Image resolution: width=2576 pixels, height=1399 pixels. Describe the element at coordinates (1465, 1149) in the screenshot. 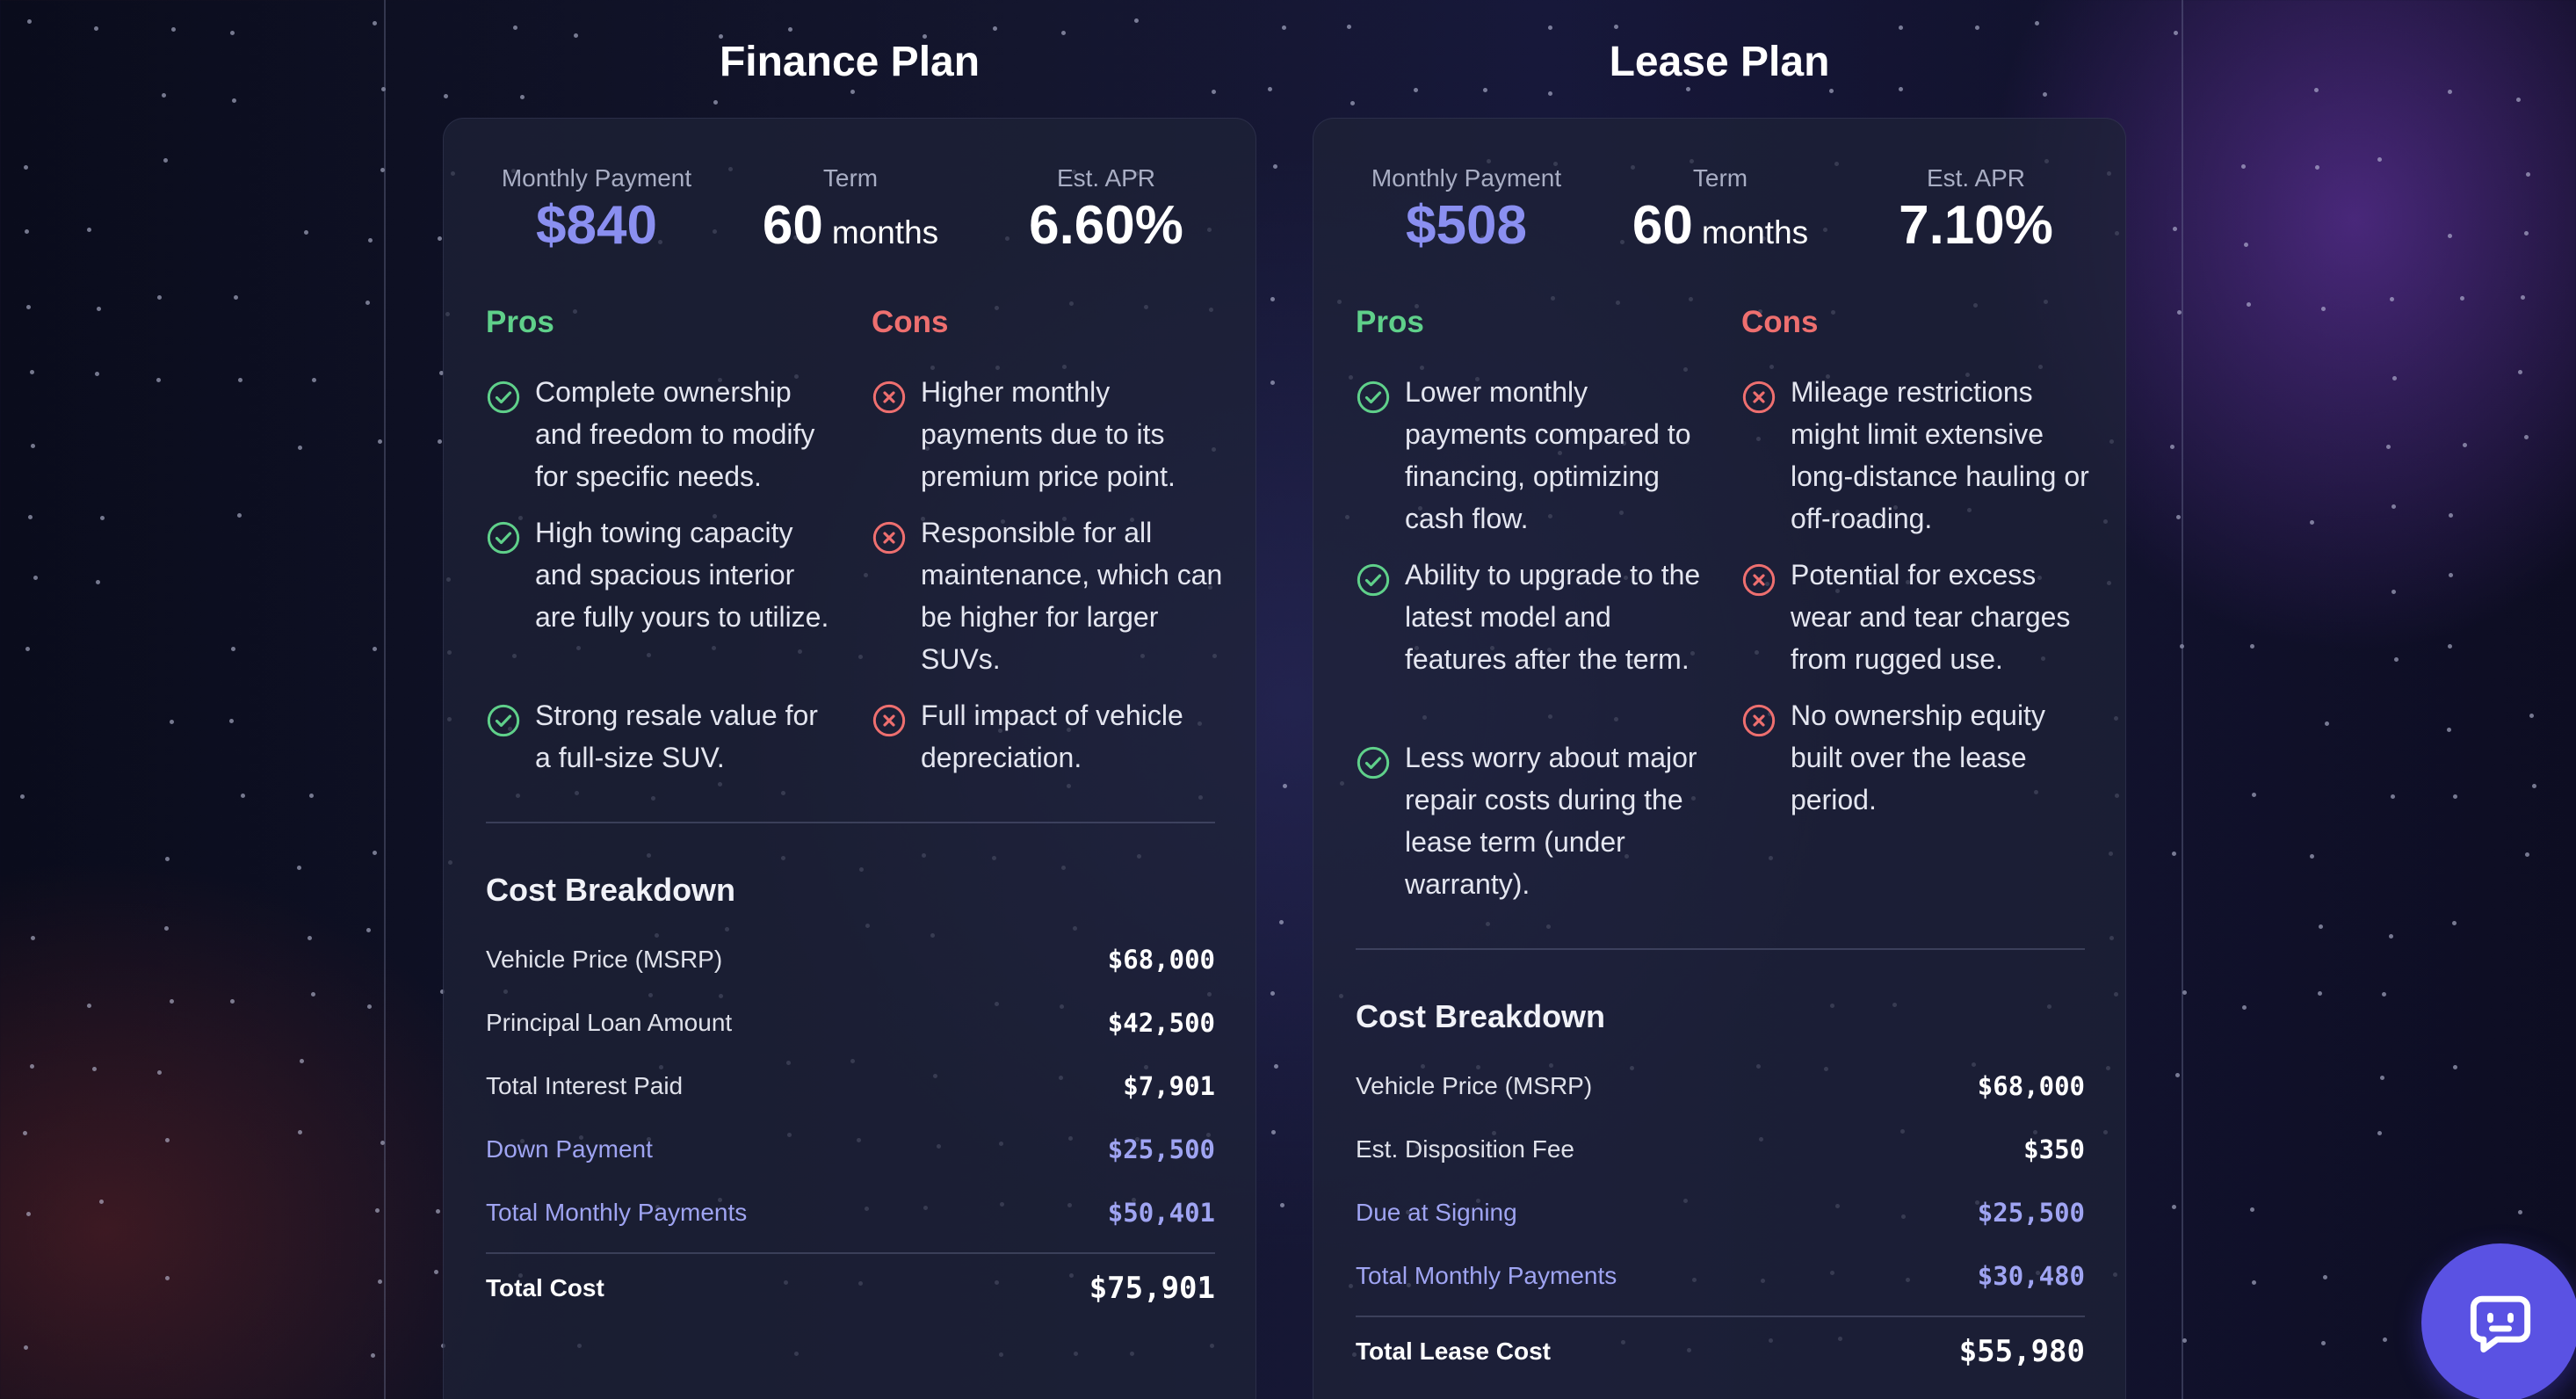

I see `cost-row-label: Est. Disposition Fee` at that location.